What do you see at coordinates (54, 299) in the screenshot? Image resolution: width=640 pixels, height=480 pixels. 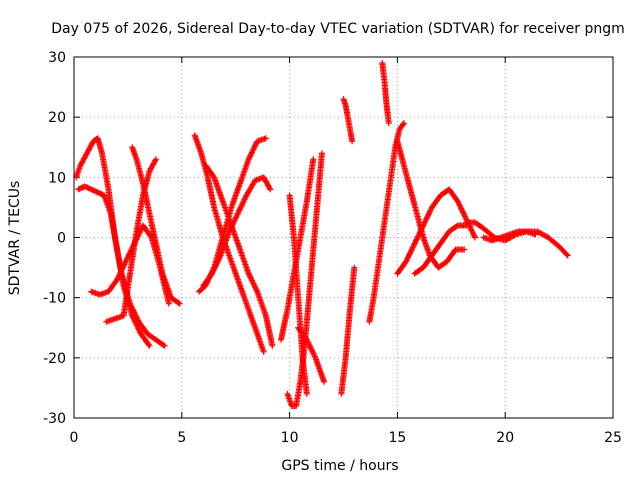 I see `y-tick-label: -10` at bounding box center [54, 299].